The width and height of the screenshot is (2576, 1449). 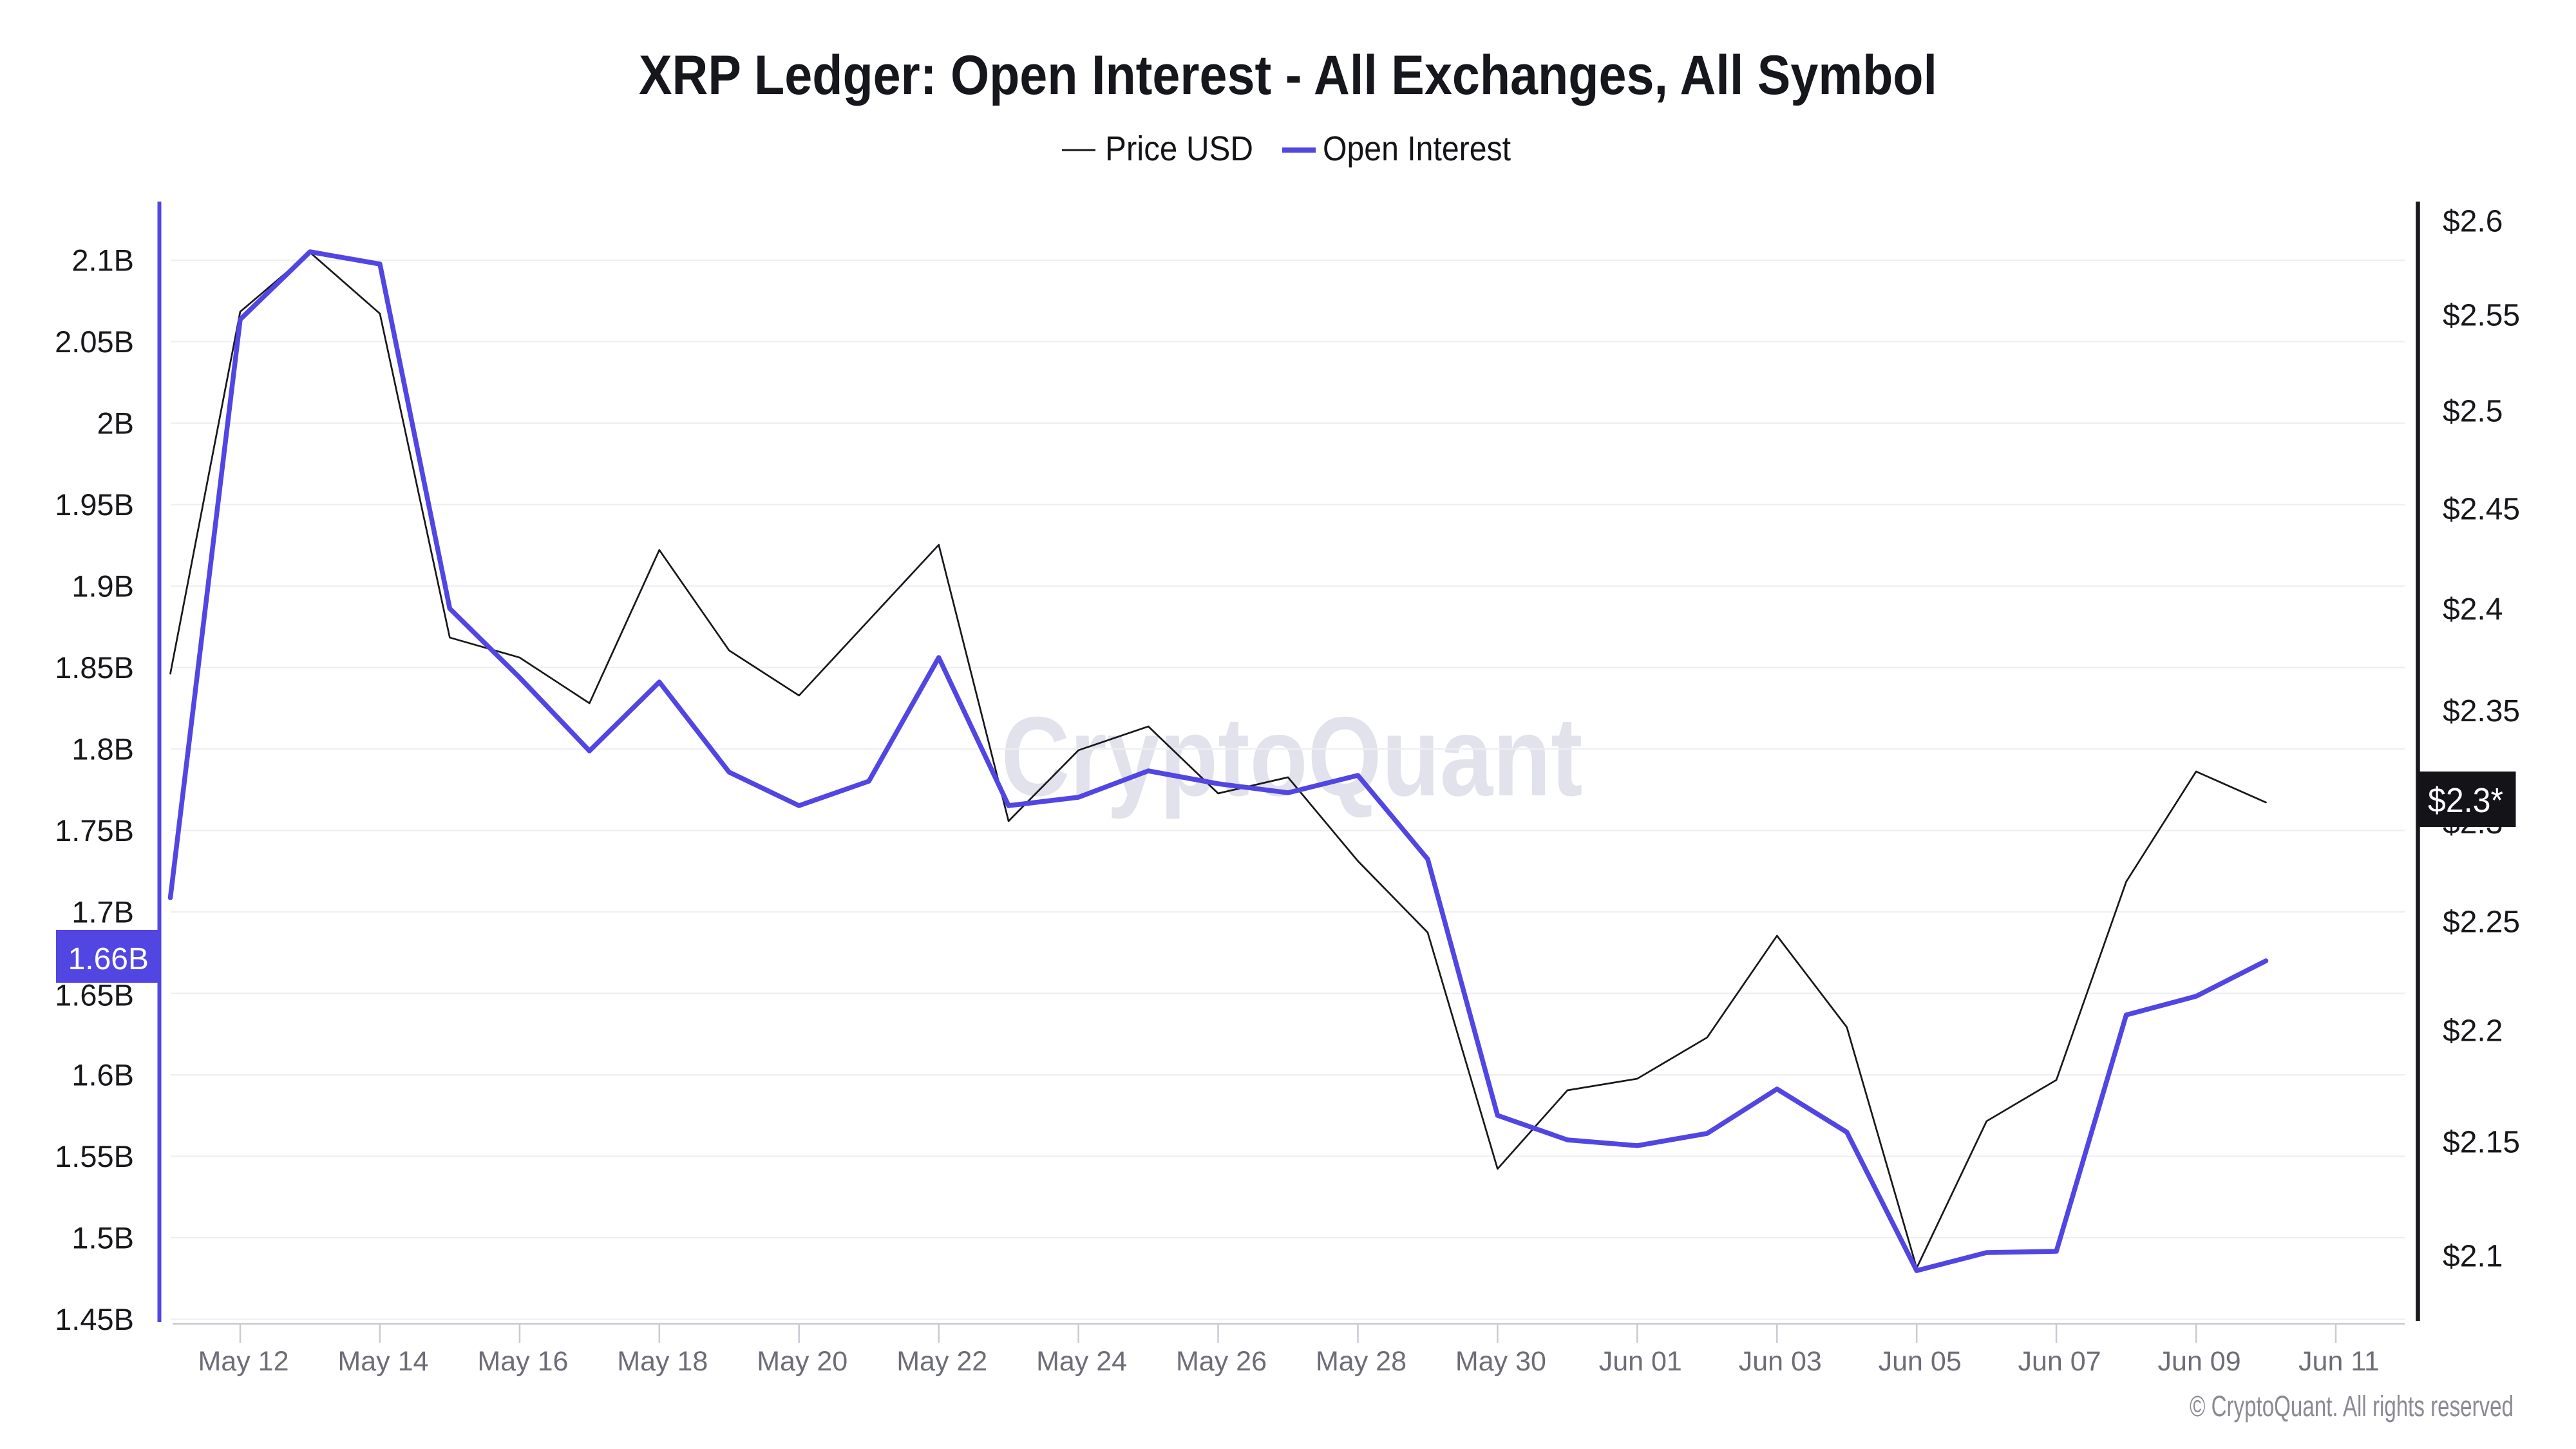 What do you see at coordinates (1921, 1362) in the screenshot?
I see `svg-text: Jun 05` at bounding box center [1921, 1362].